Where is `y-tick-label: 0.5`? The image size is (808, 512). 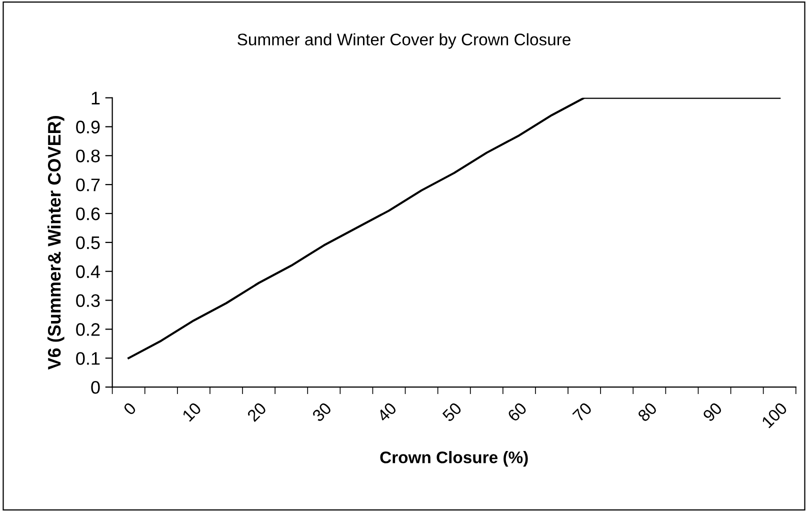 y-tick-label: 0.5 is located at coordinates (88, 243).